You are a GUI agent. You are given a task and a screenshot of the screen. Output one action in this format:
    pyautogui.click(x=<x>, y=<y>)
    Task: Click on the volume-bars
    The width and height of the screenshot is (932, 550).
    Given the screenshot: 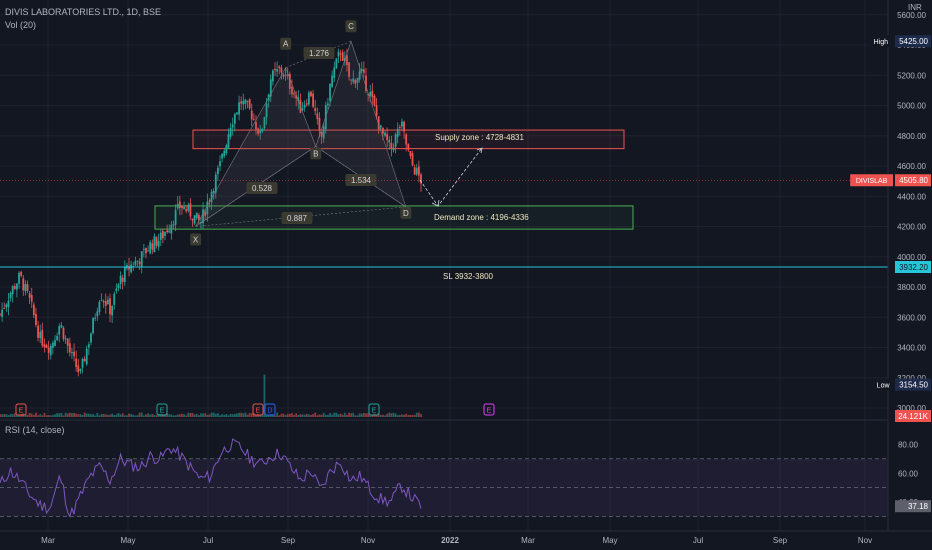 What is the action you would take?
    pyautogui.click(x=211, y=395)
    